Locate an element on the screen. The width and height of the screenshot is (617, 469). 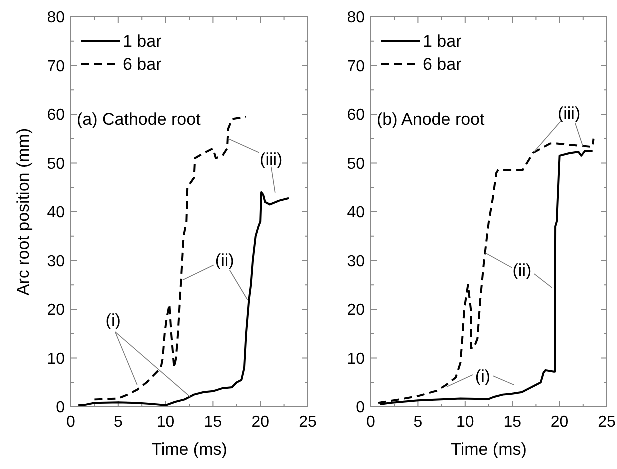
annotation: (a) Cathode root is located at coordinates (139, 119).